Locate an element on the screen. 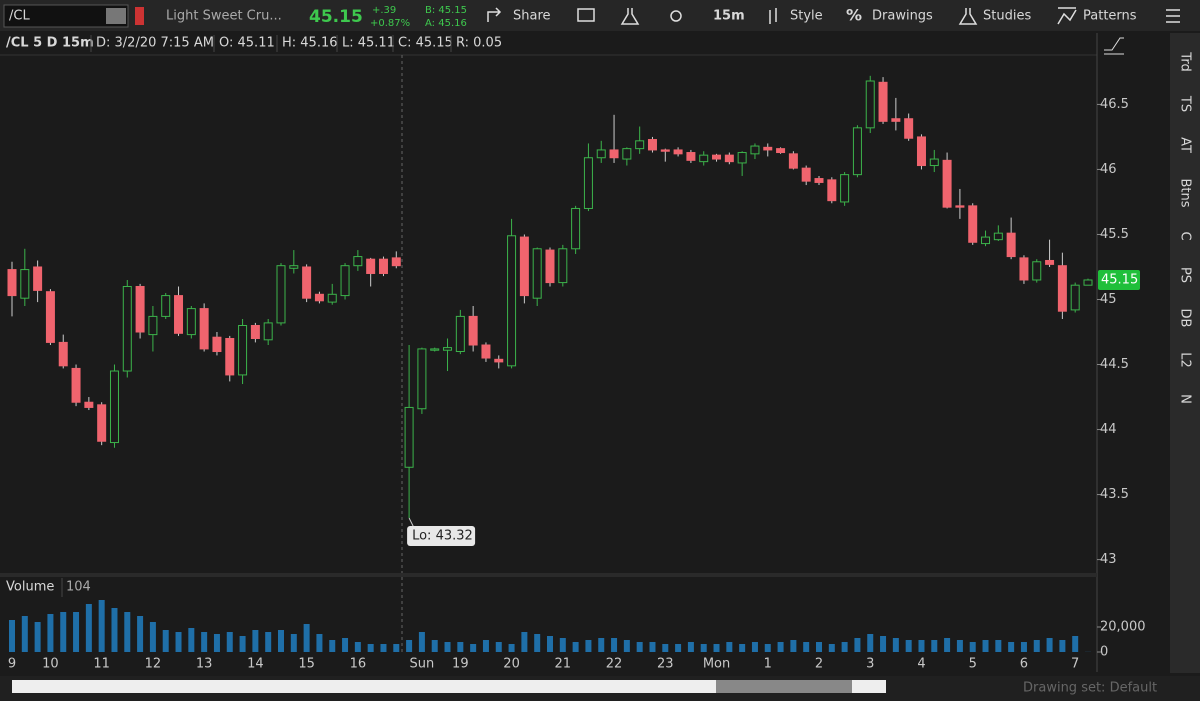 The image size is (1200, 701). share-icon is located at coordinates (494, 14).